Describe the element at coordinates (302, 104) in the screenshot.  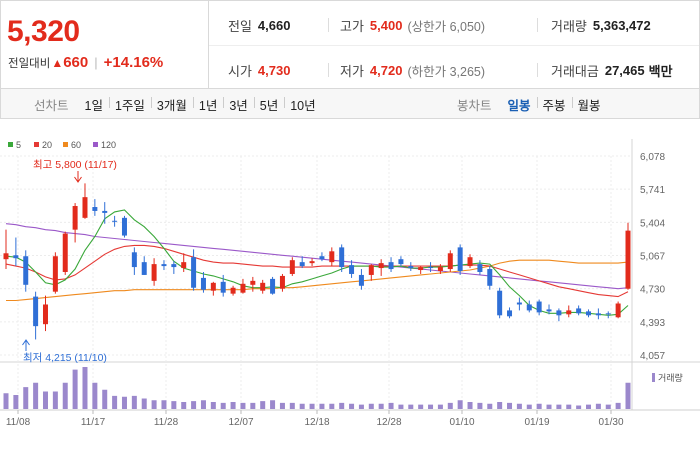
I see `period-10y: 10년` at that location.